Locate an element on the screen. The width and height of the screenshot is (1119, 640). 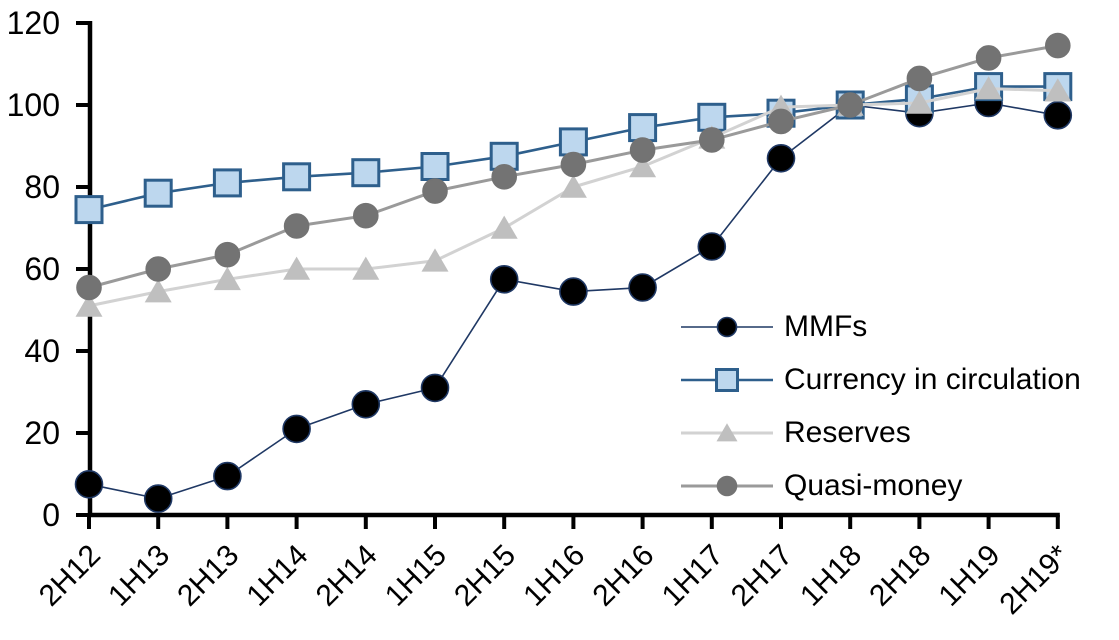
reserves-marker-icon is located at coordinates (727, 431).